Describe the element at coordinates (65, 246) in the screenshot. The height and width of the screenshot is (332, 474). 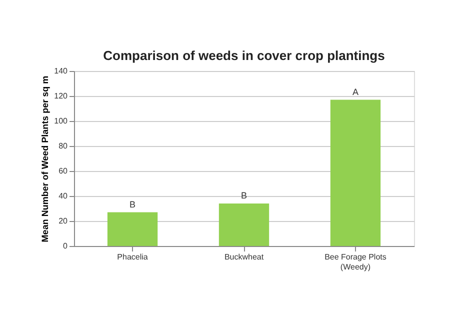
I see `y-tick-label: 0` at that location.